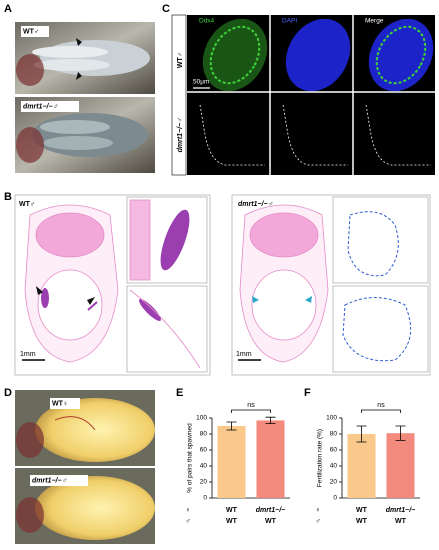 This screenshot has width=439, height=550. I want to click on panel-label: A, so click(8, 9).